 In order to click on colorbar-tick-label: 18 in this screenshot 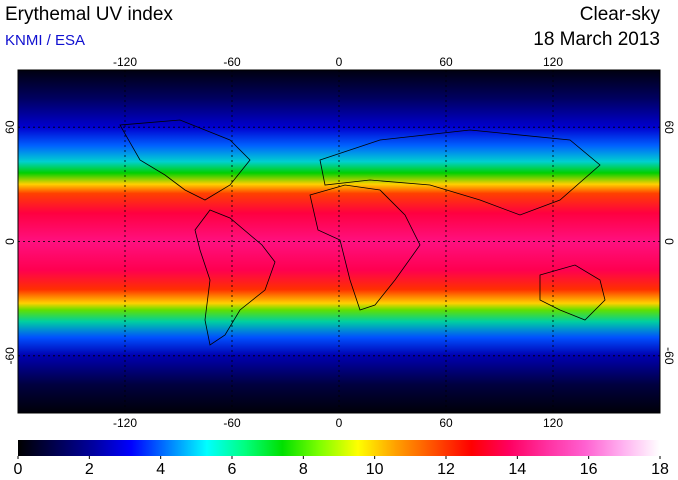, I will do `click(660, 469)`.